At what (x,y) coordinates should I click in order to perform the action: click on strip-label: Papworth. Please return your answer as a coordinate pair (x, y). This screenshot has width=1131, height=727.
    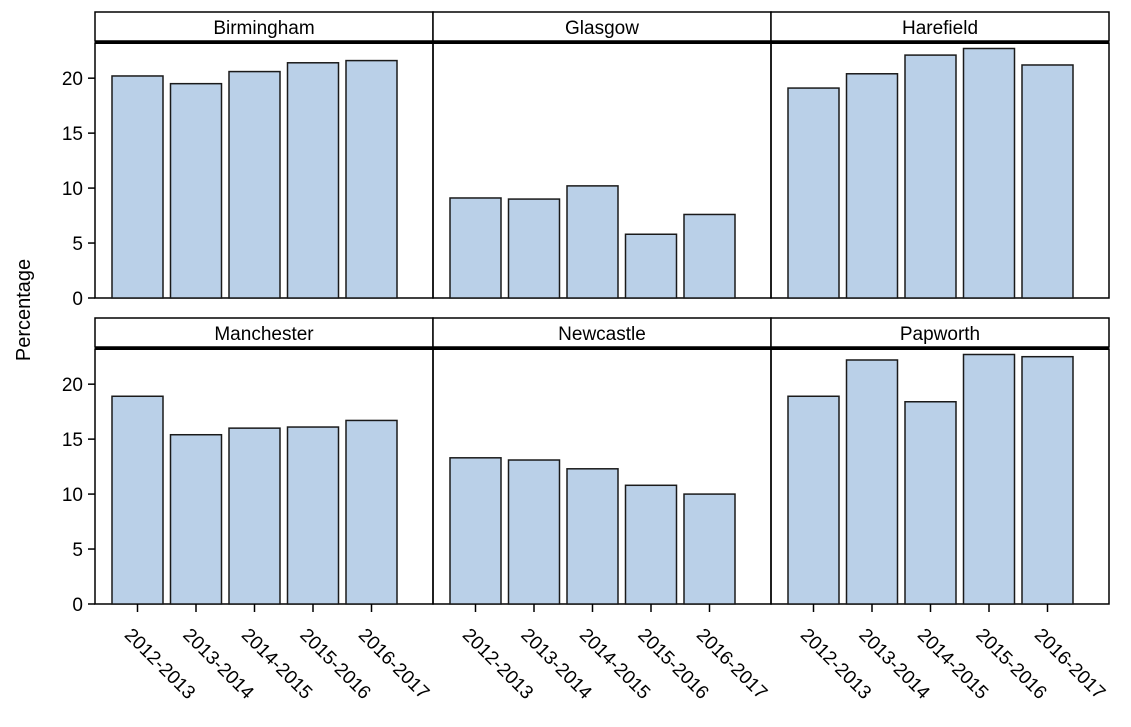
    Looking at the image, I should click on (940, 334).